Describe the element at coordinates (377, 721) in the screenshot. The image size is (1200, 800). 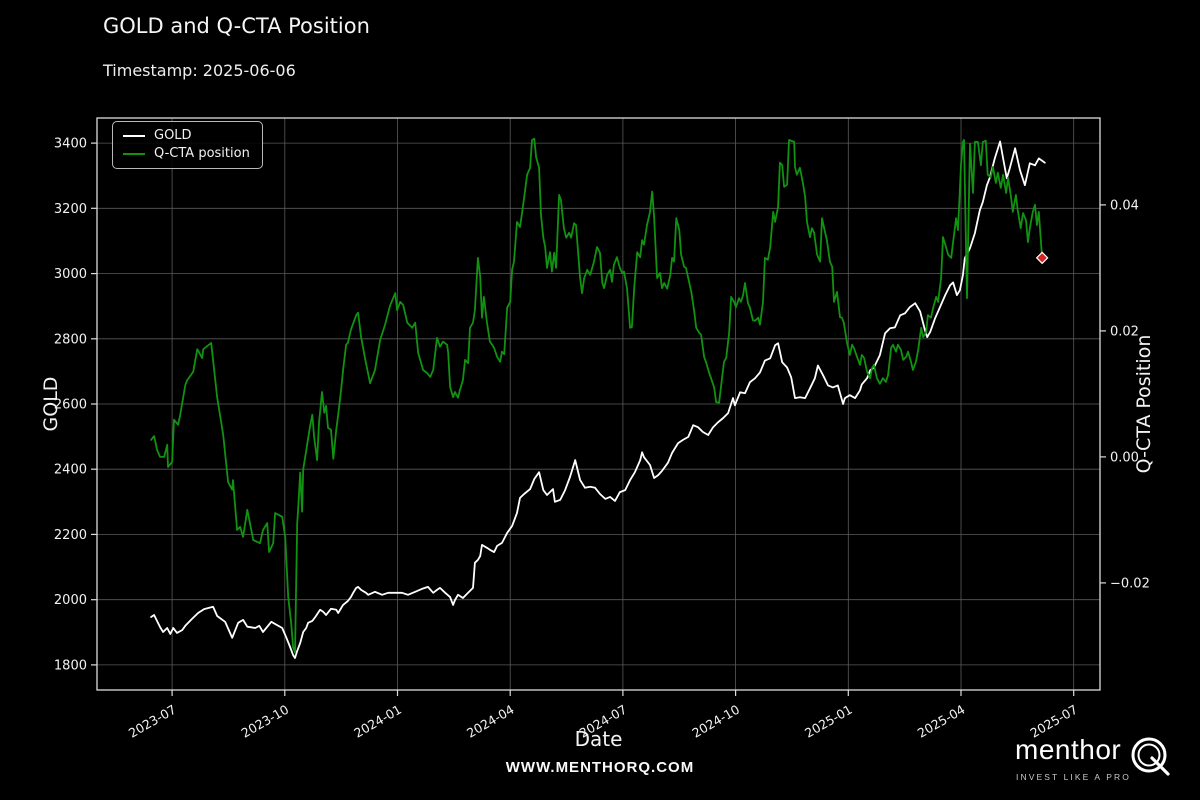
I see `date-tick-label: 2024-01` at that location.